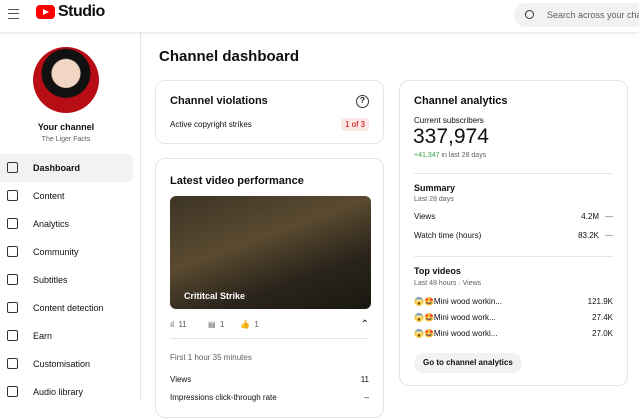  I want to click on sidebar-item-content-detection: Content detection, so click(66, 308).